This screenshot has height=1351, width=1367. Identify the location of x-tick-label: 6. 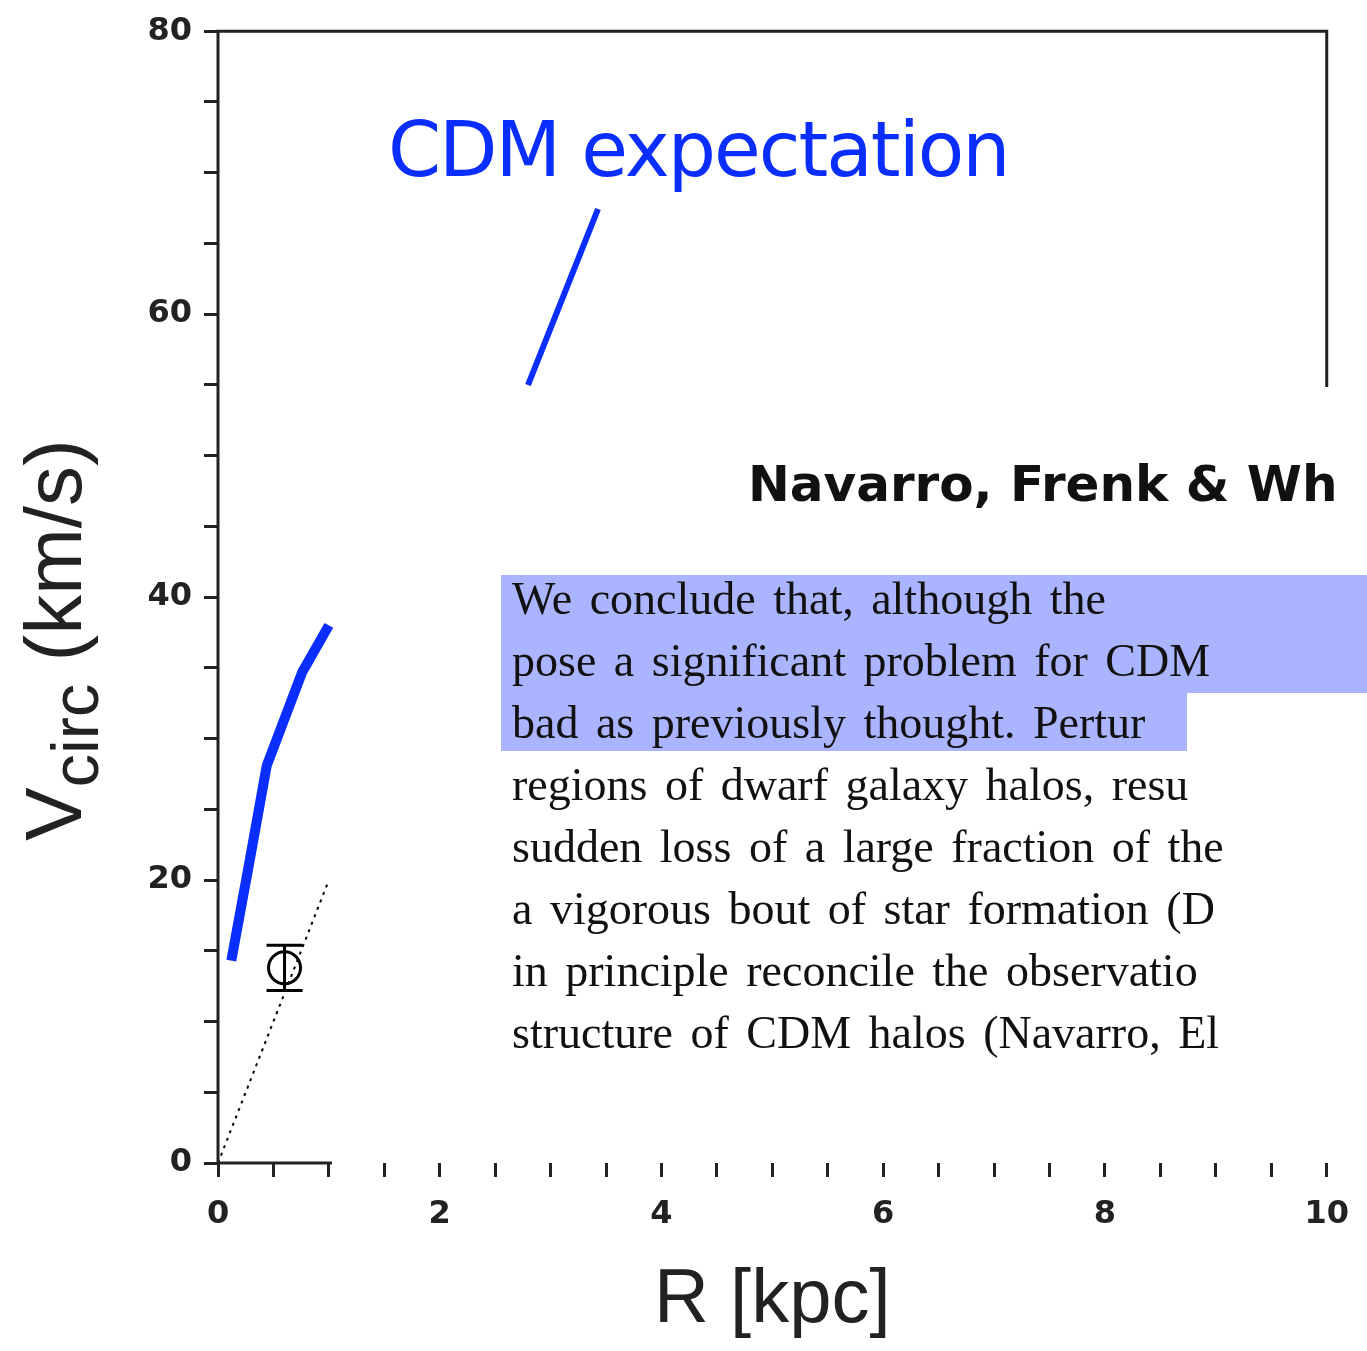
(883, 1211).